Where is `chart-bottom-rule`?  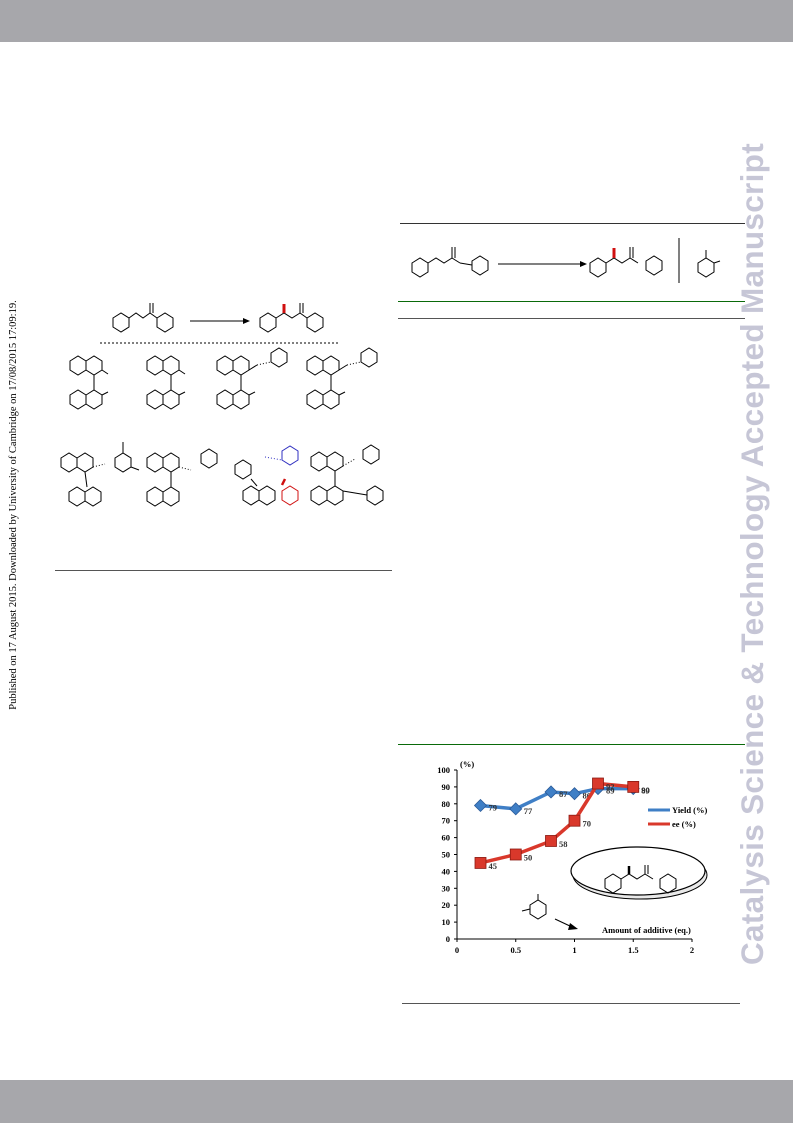
chart-bottom-rule is located at coordinates (571, 1003).